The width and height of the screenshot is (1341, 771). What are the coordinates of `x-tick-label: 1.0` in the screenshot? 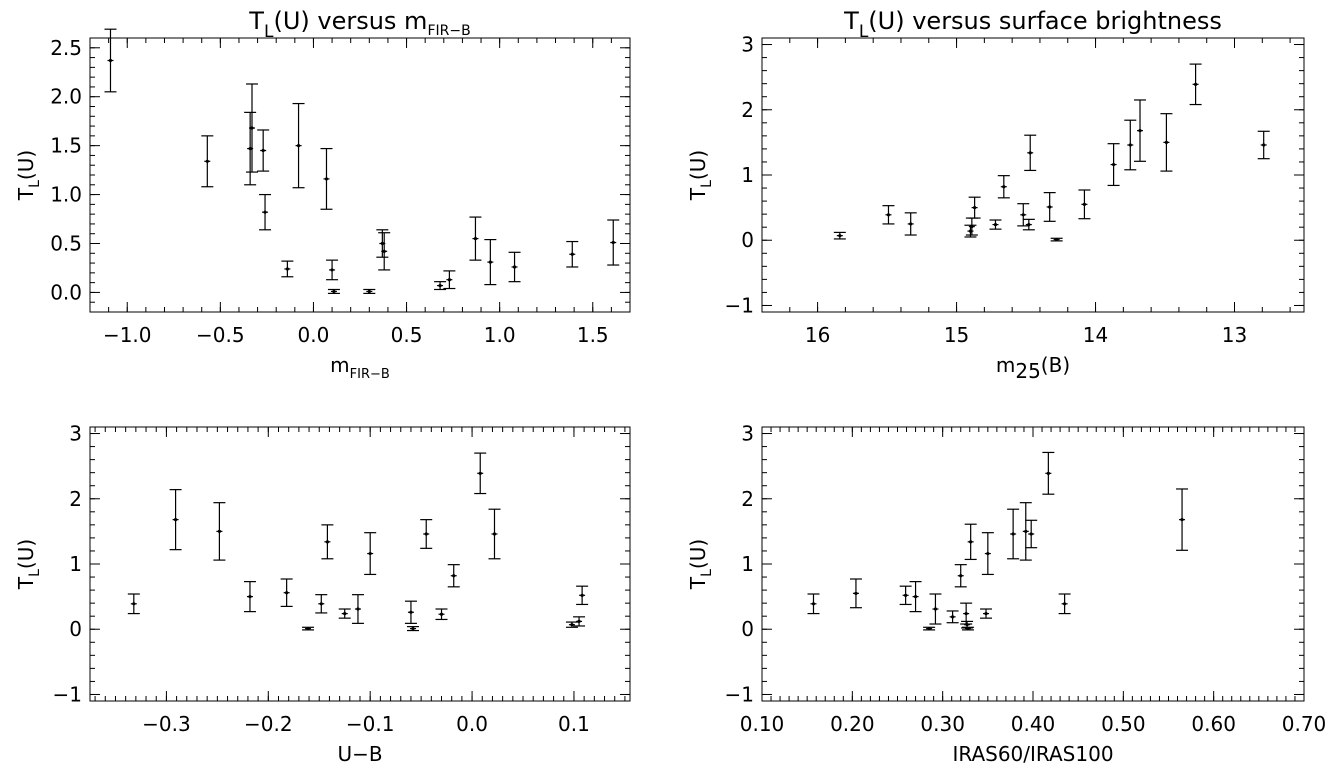 It's located at (500, 335).